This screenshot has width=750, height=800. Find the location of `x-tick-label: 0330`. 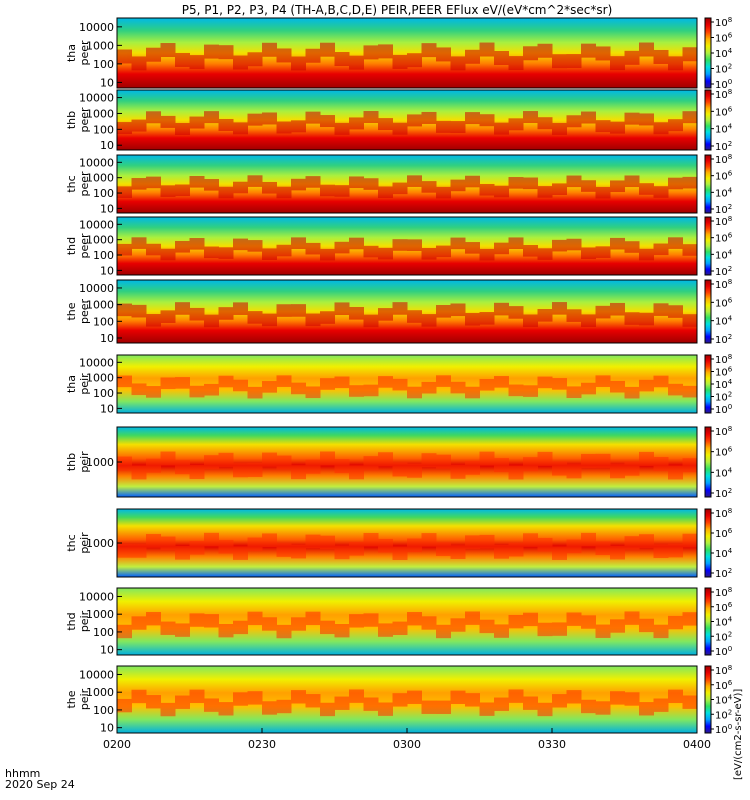

x-tick-label: 0330 is located at coordinates (552, 744).